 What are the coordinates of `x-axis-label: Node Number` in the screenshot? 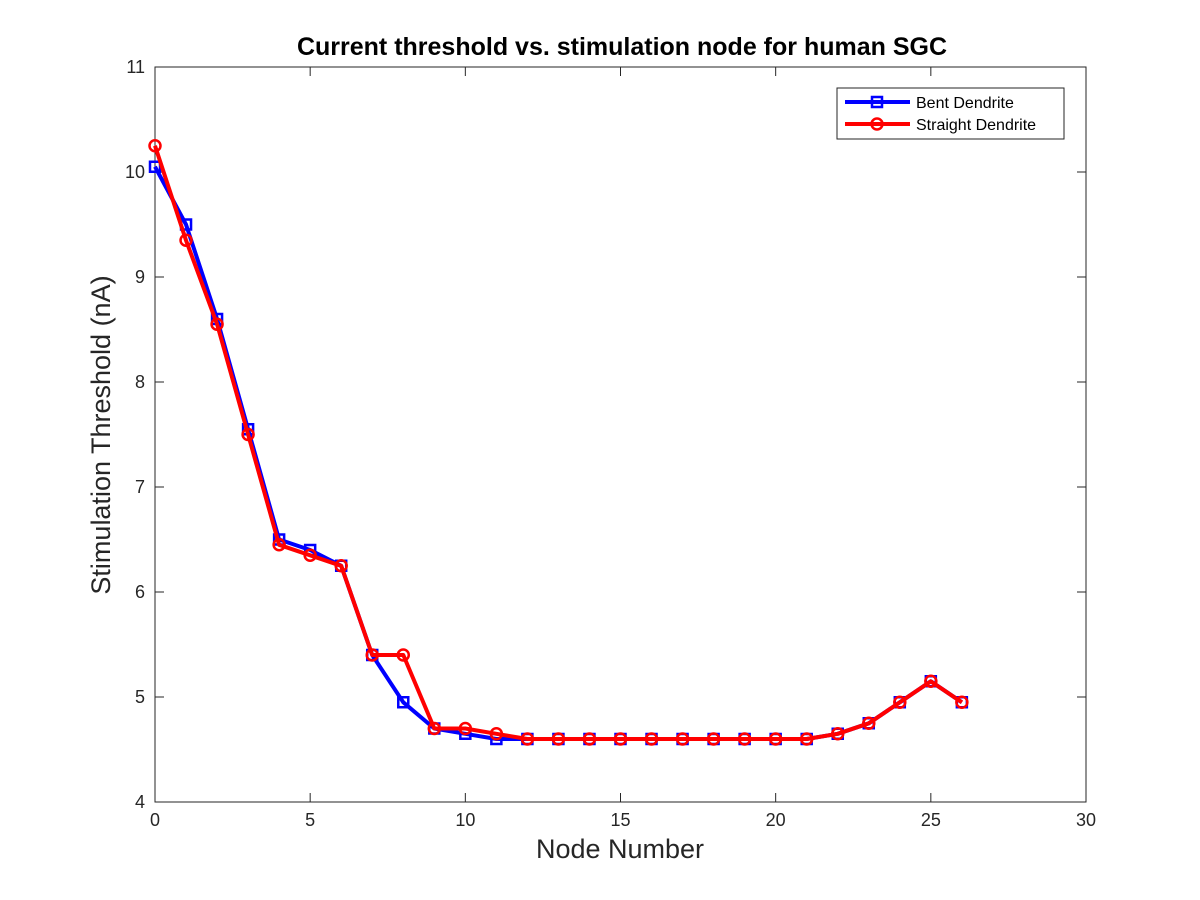 It's located at (620, 849).